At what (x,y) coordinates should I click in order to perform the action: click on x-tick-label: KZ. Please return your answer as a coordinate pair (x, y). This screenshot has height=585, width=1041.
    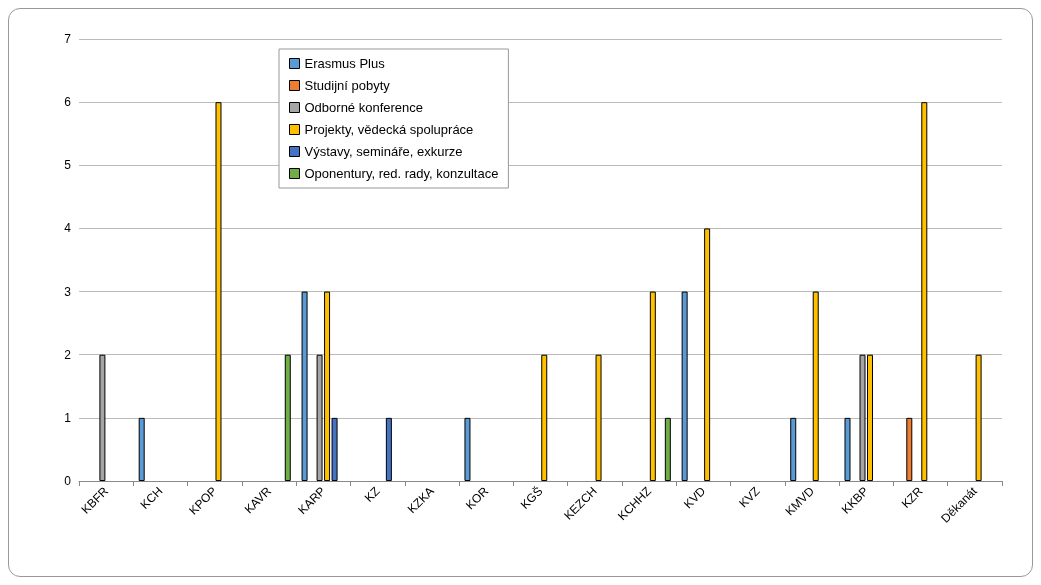
    Looking at the image, I should click on (372, 494).